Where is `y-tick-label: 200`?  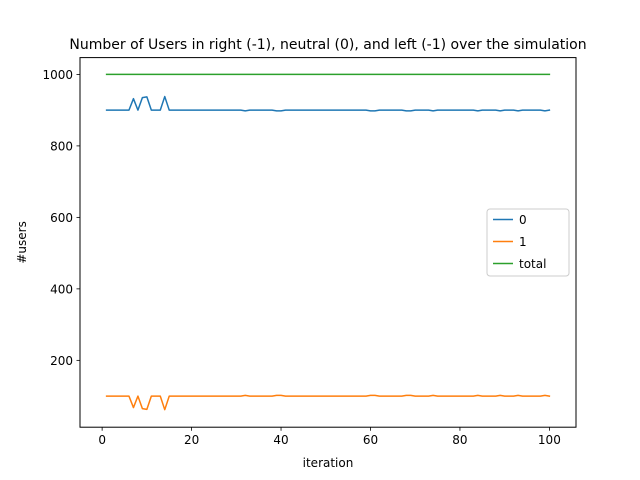 y-tick-label: 200 is located at coordinates (61, 361).